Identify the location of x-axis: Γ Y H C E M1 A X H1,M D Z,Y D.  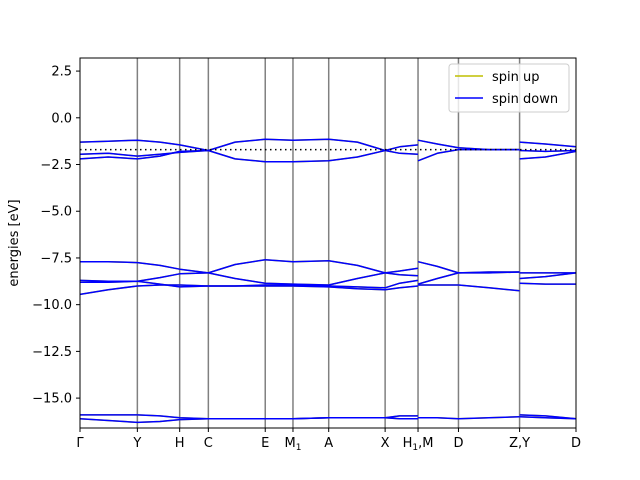
(328, 440).